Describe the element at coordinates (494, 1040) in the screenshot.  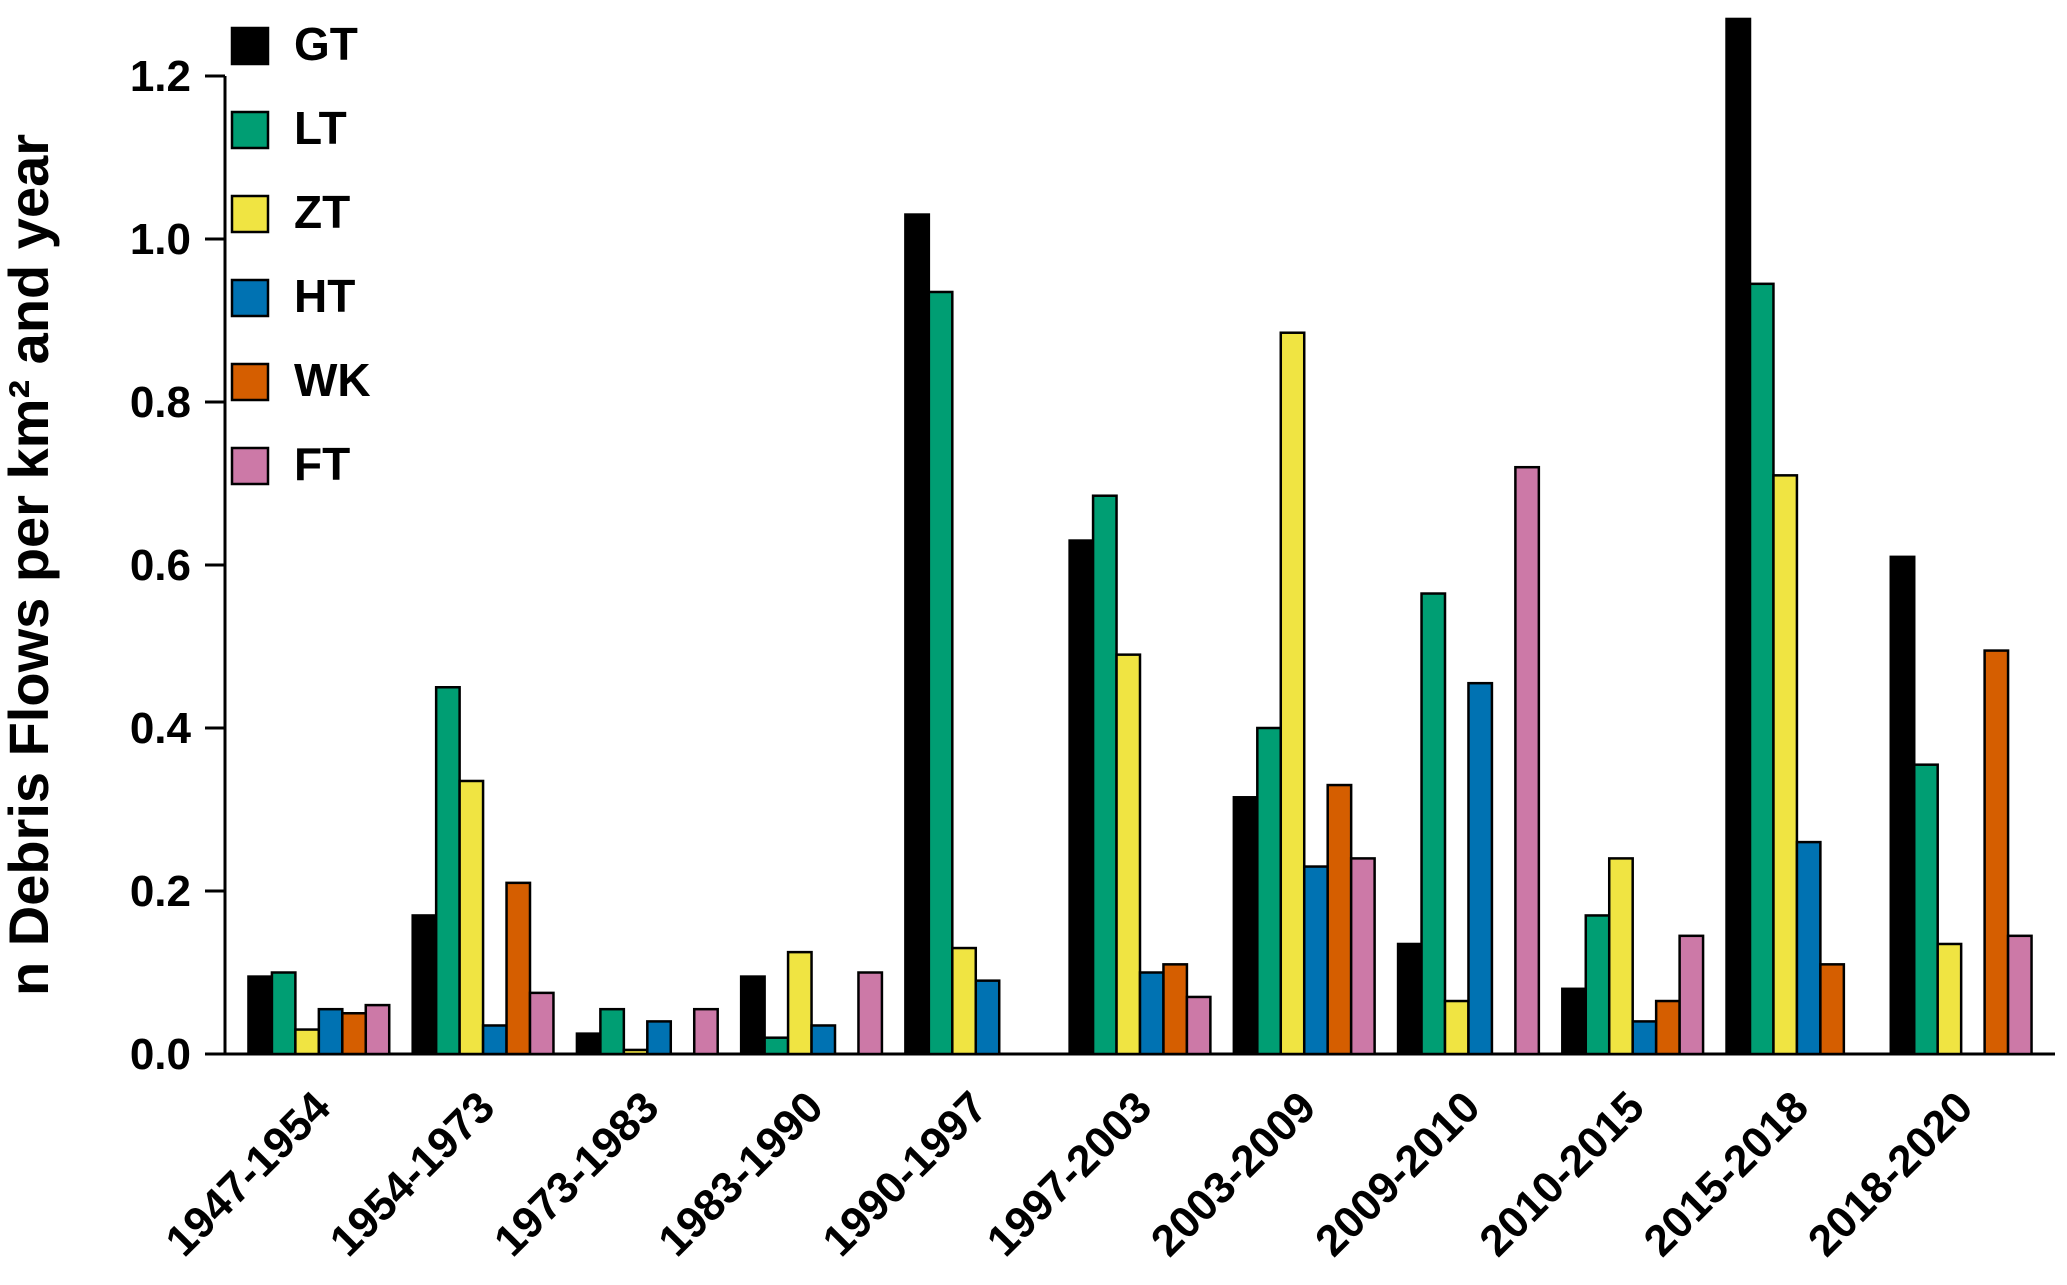
I see `bar-HT-1954-1973` at that location.